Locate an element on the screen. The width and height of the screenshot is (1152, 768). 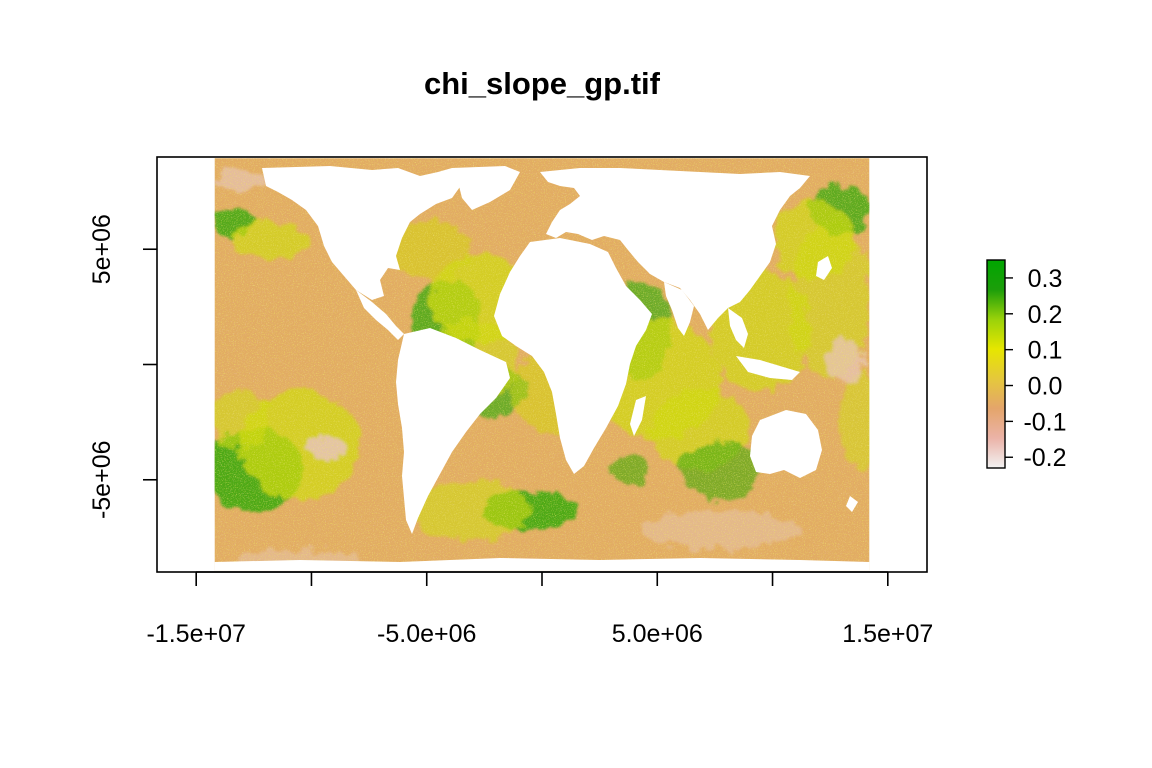
y-tick-label: -5e+06 is located at coordinates (102, 480).